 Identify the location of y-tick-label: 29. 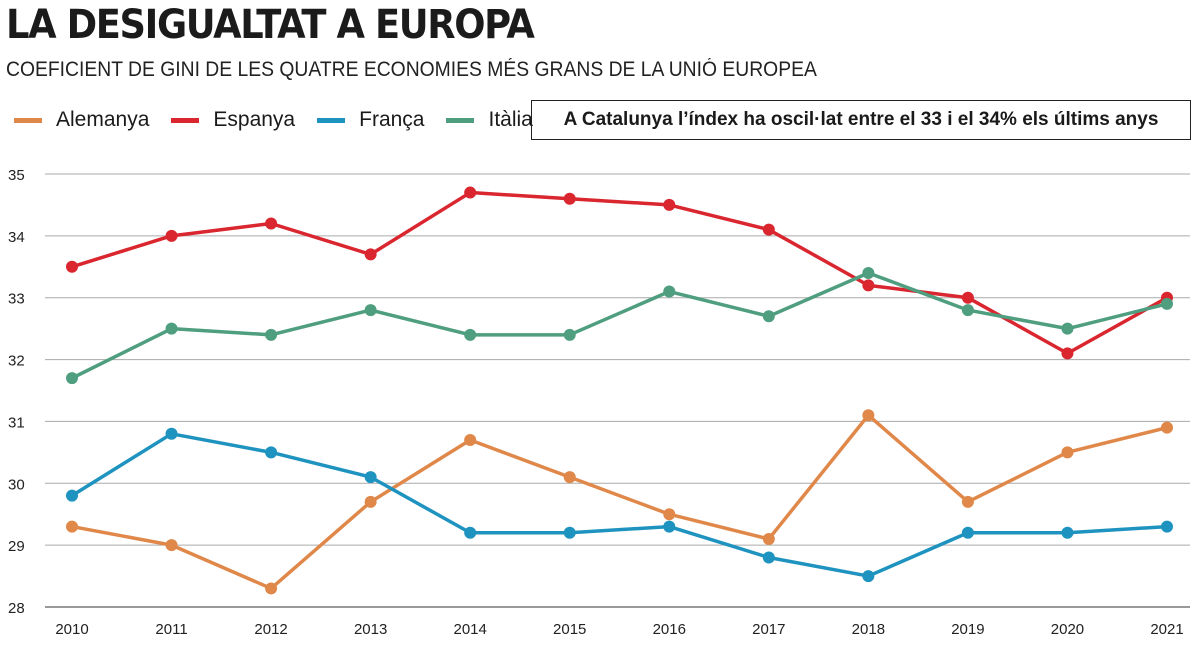
(16, 546).